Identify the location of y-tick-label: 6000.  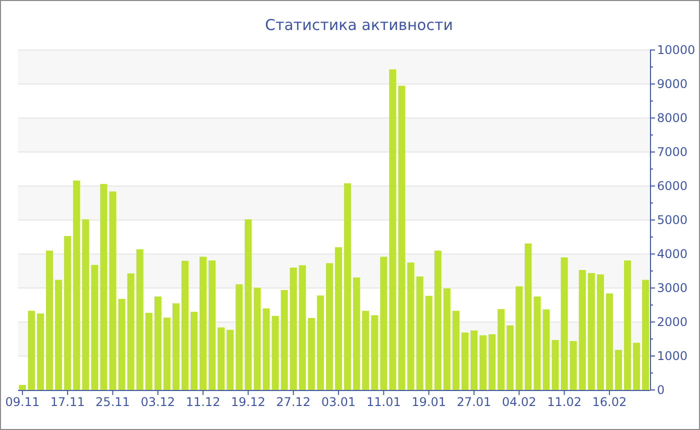
(672, 186).